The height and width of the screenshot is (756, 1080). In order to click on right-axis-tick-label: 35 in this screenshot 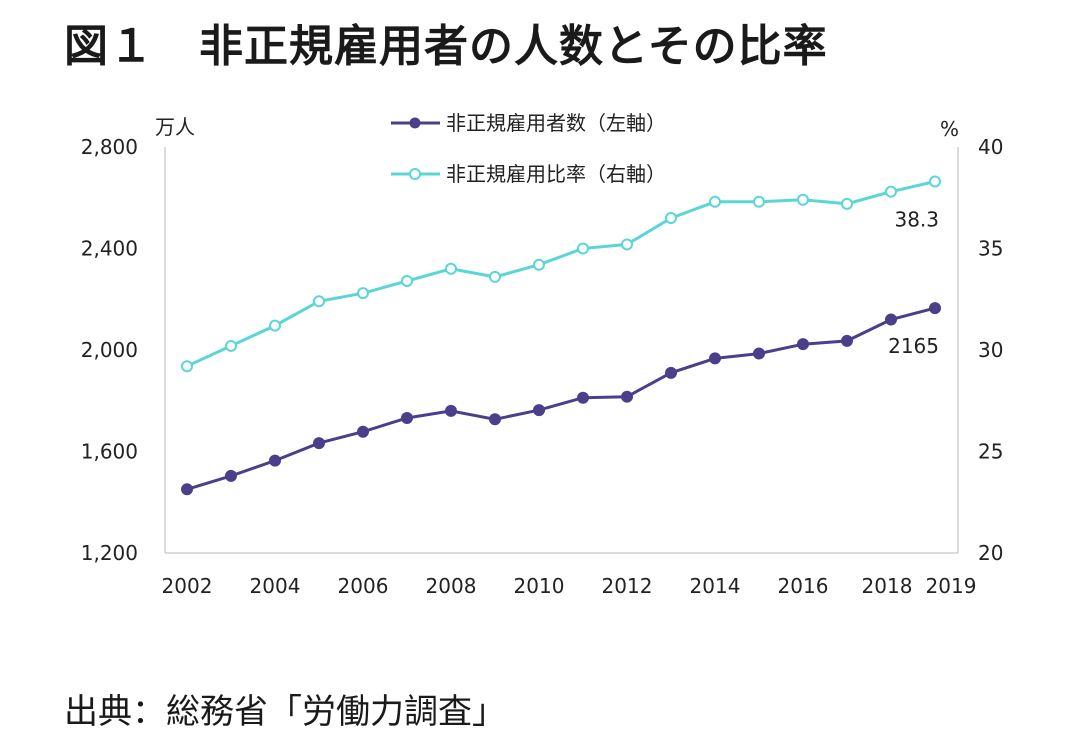, I will do `click(990, 249)`.